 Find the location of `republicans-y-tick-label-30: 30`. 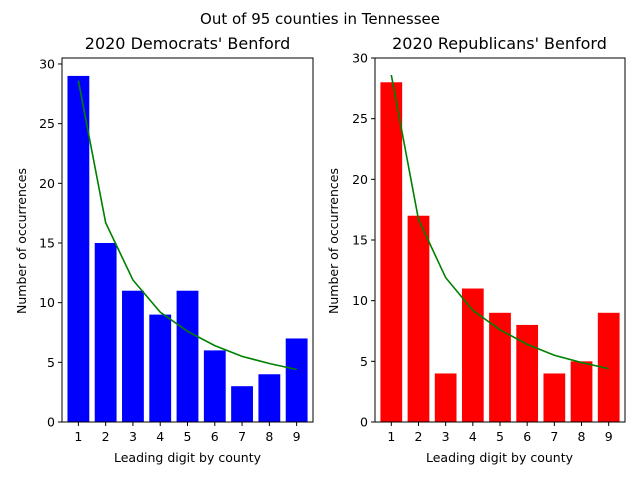

republicans-y-tick-label-30: 30 is located at coordinates (360, 58).